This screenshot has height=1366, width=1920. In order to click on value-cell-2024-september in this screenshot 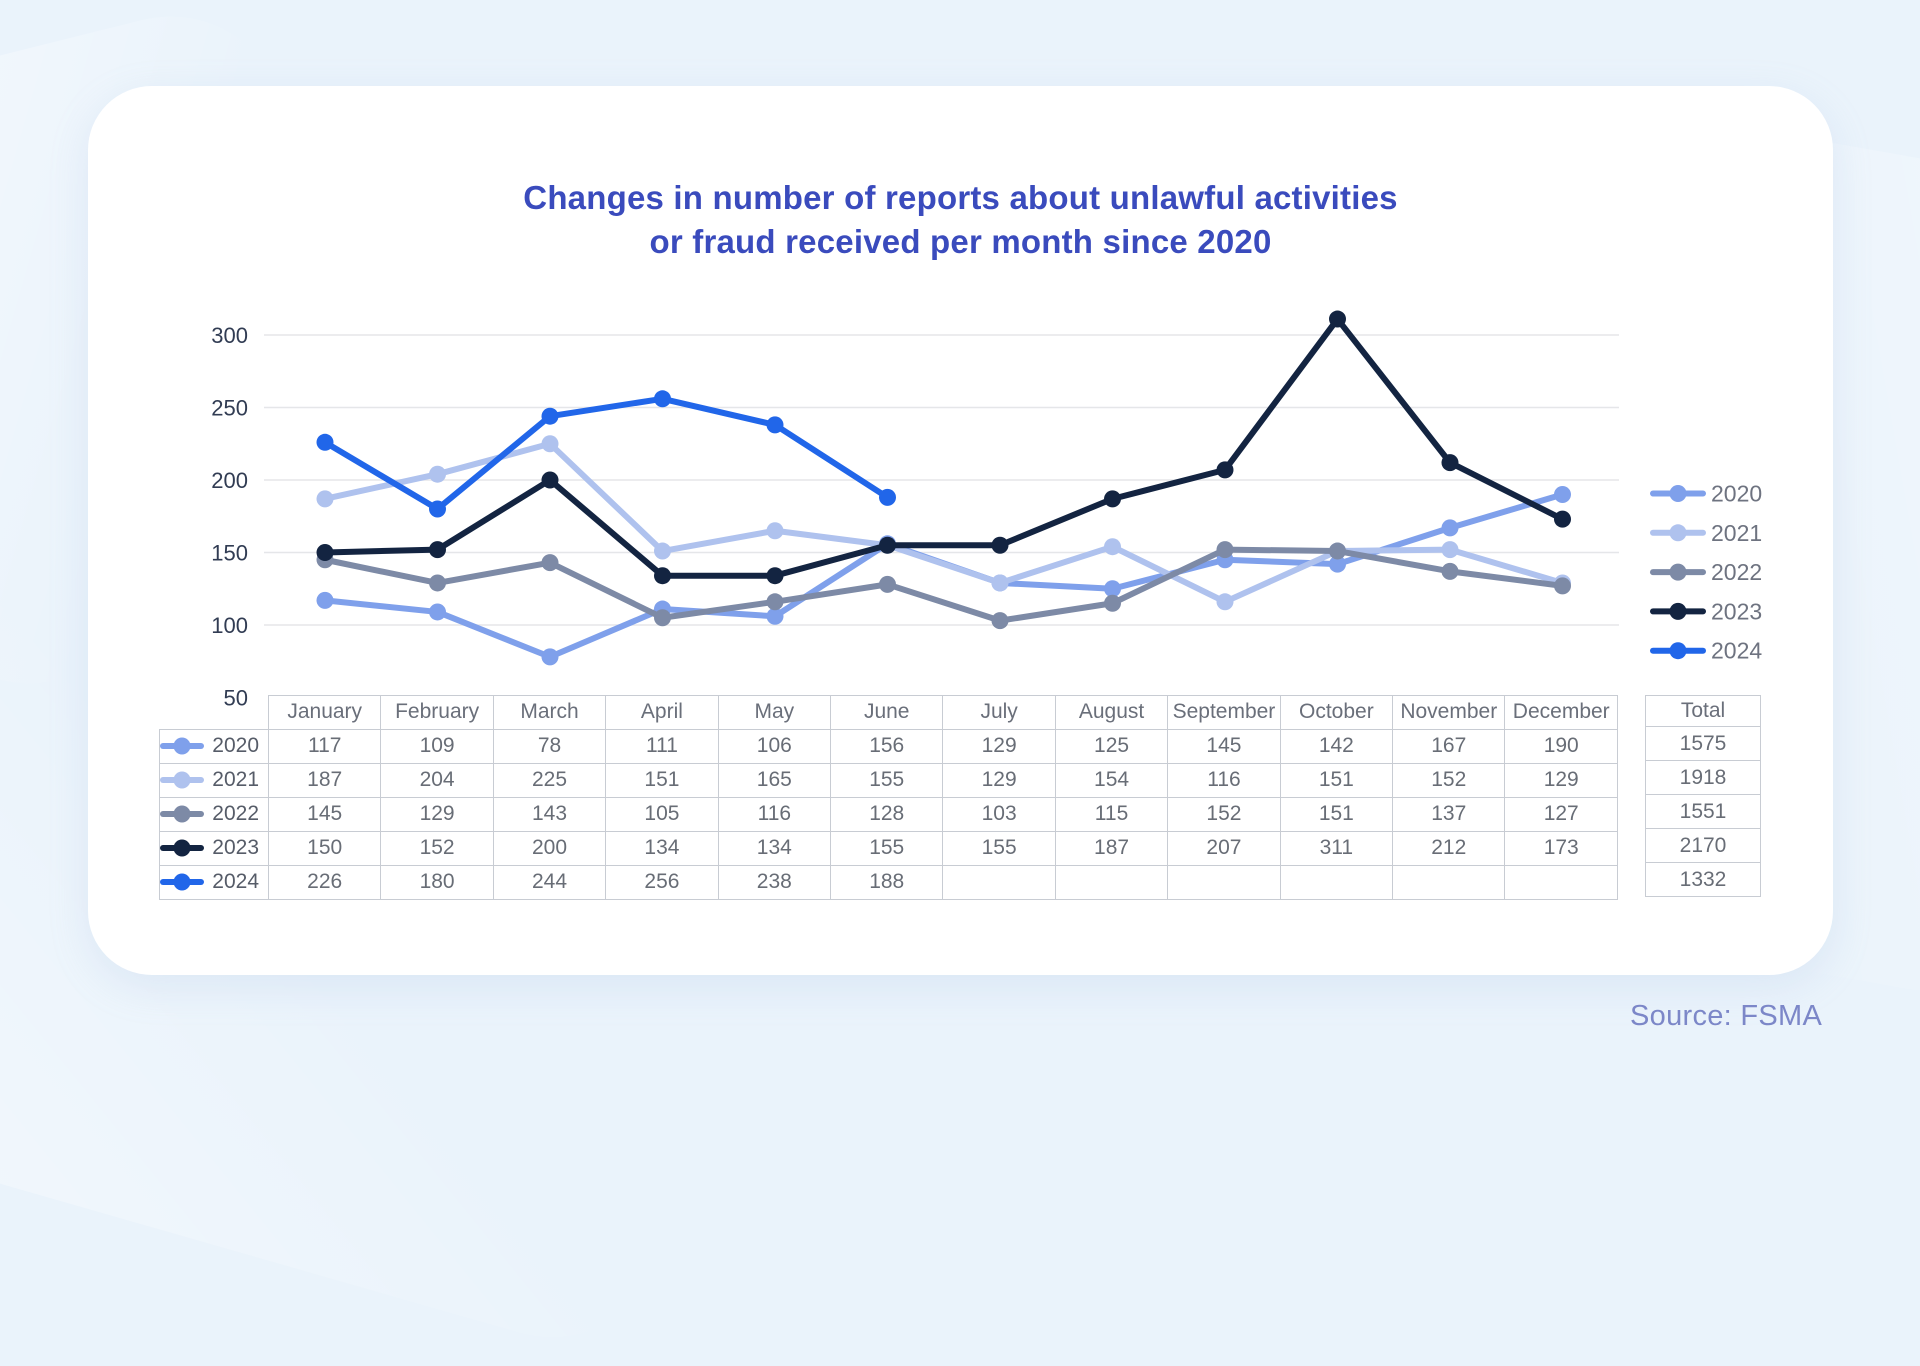, I will do `click(1224, 882)`.